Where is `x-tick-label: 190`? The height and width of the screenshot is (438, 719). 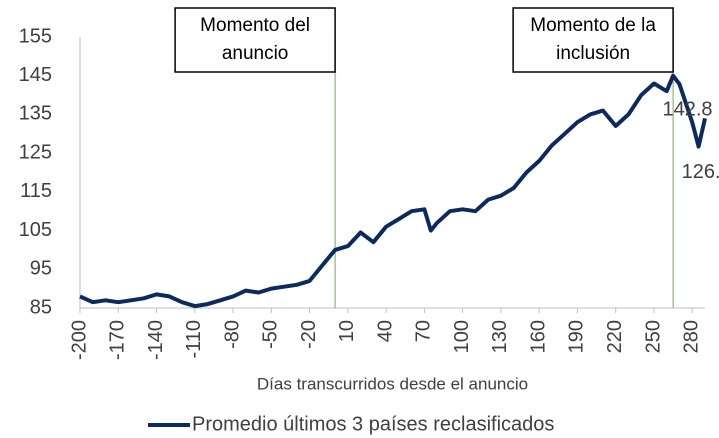 x-tick-label: 190 is located at coordinates (577, 336).